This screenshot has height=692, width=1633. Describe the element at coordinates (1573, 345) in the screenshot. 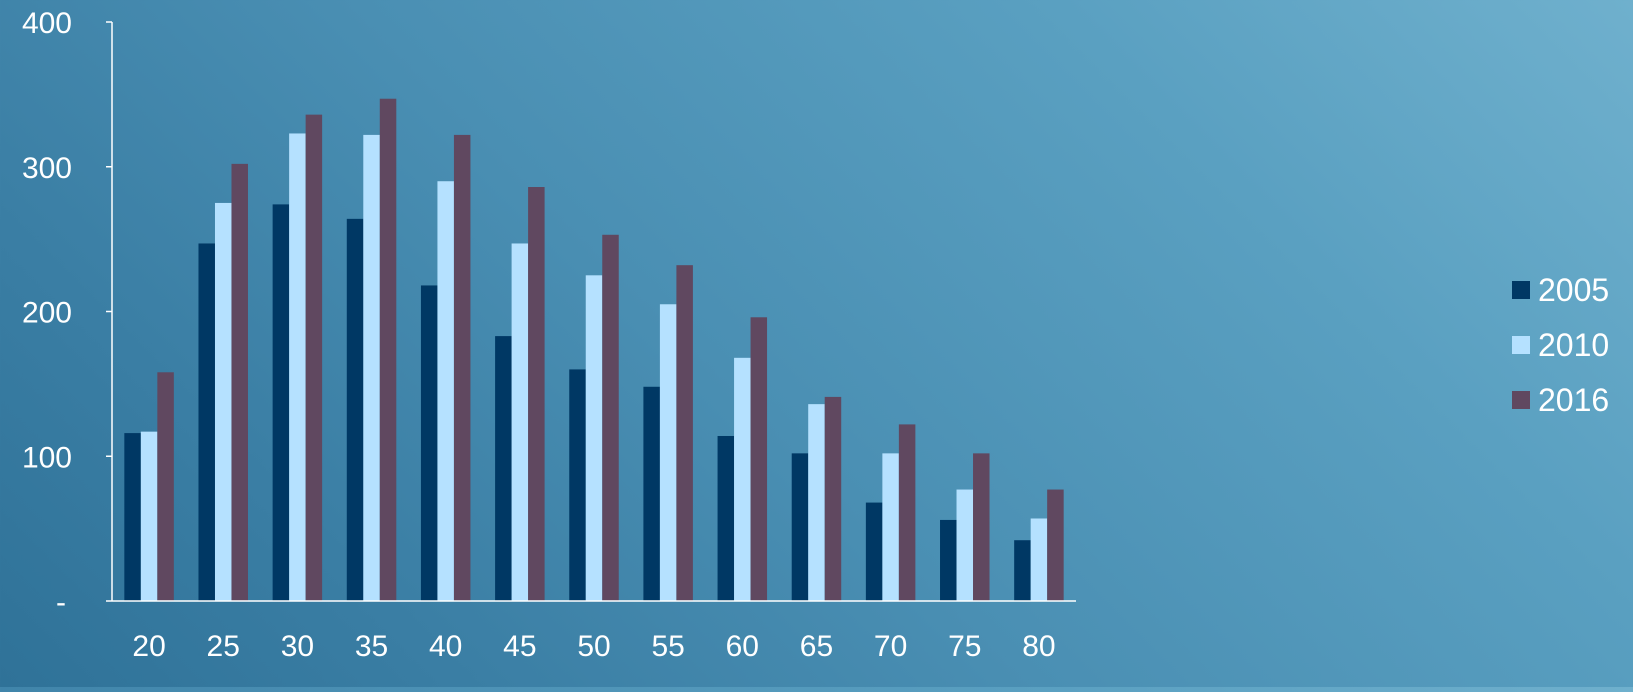

I see `legend-label: 2010` at that location.